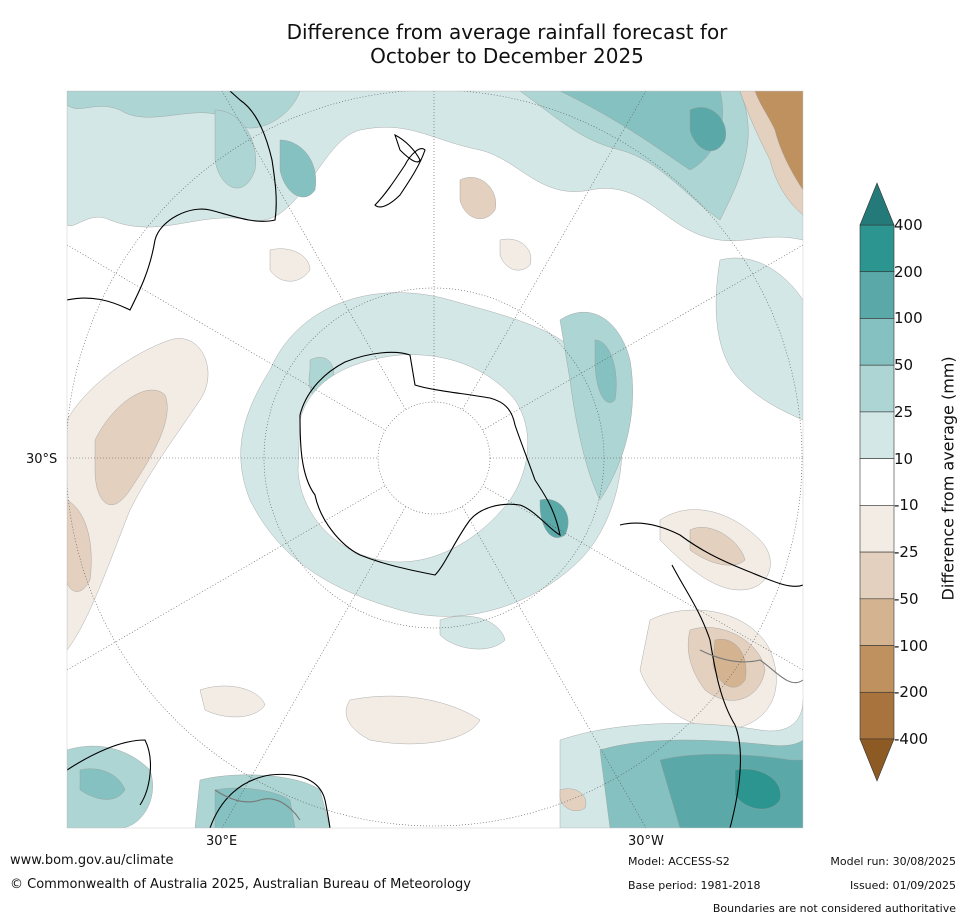 The width and height of the screenshot is (965, 919). Describe the element at coordinates (172, 201) in the screenshot. I see `australia-coastline` at that location.